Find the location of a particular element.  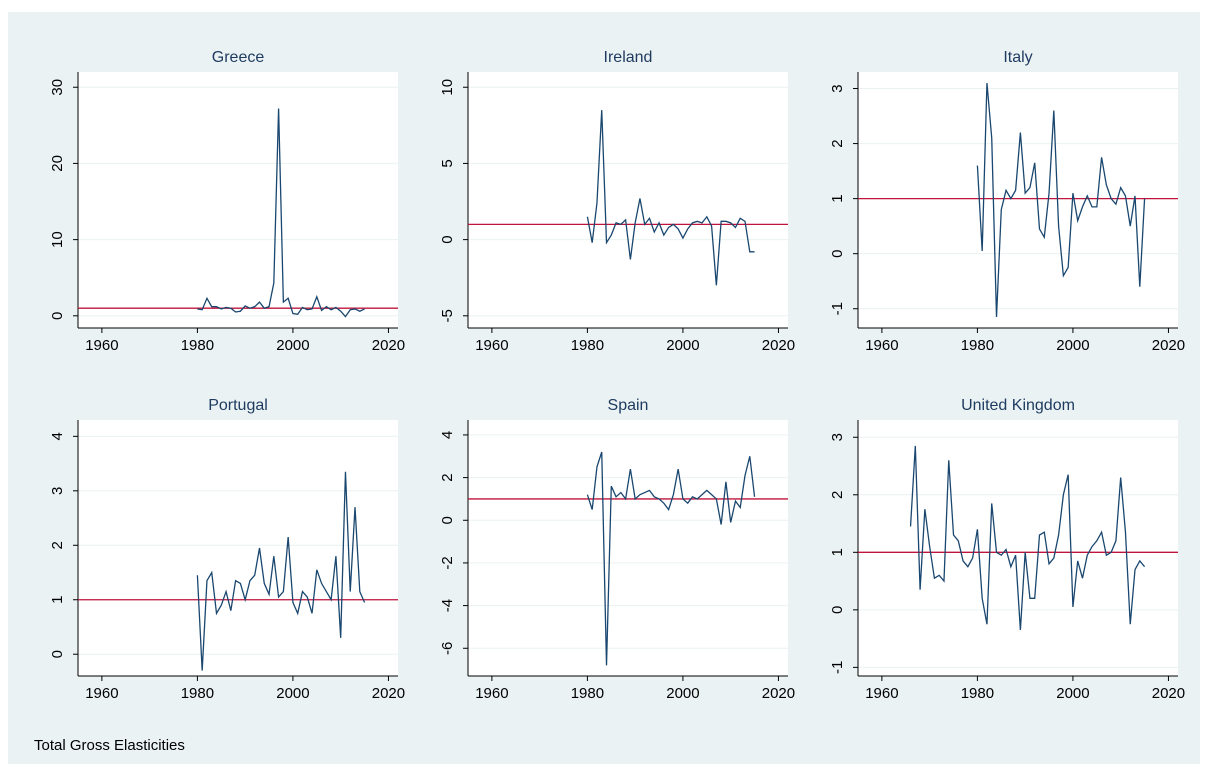

panel-title: Spain is located at coordinates (628, 405).